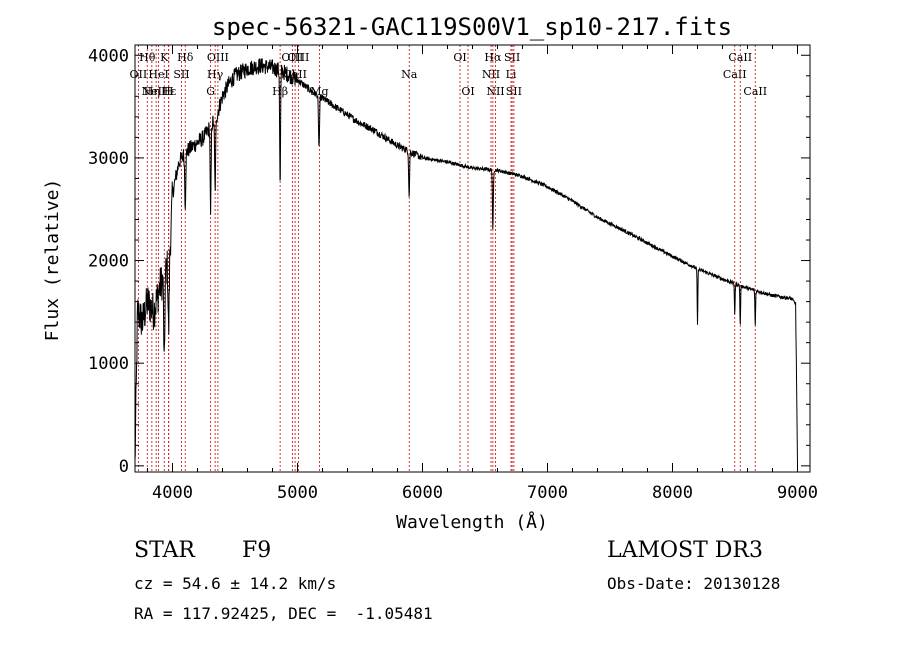  Describe the element at coordinates (797, 493) in the screenshot. I see `x-tick-label: 9000` at that location.